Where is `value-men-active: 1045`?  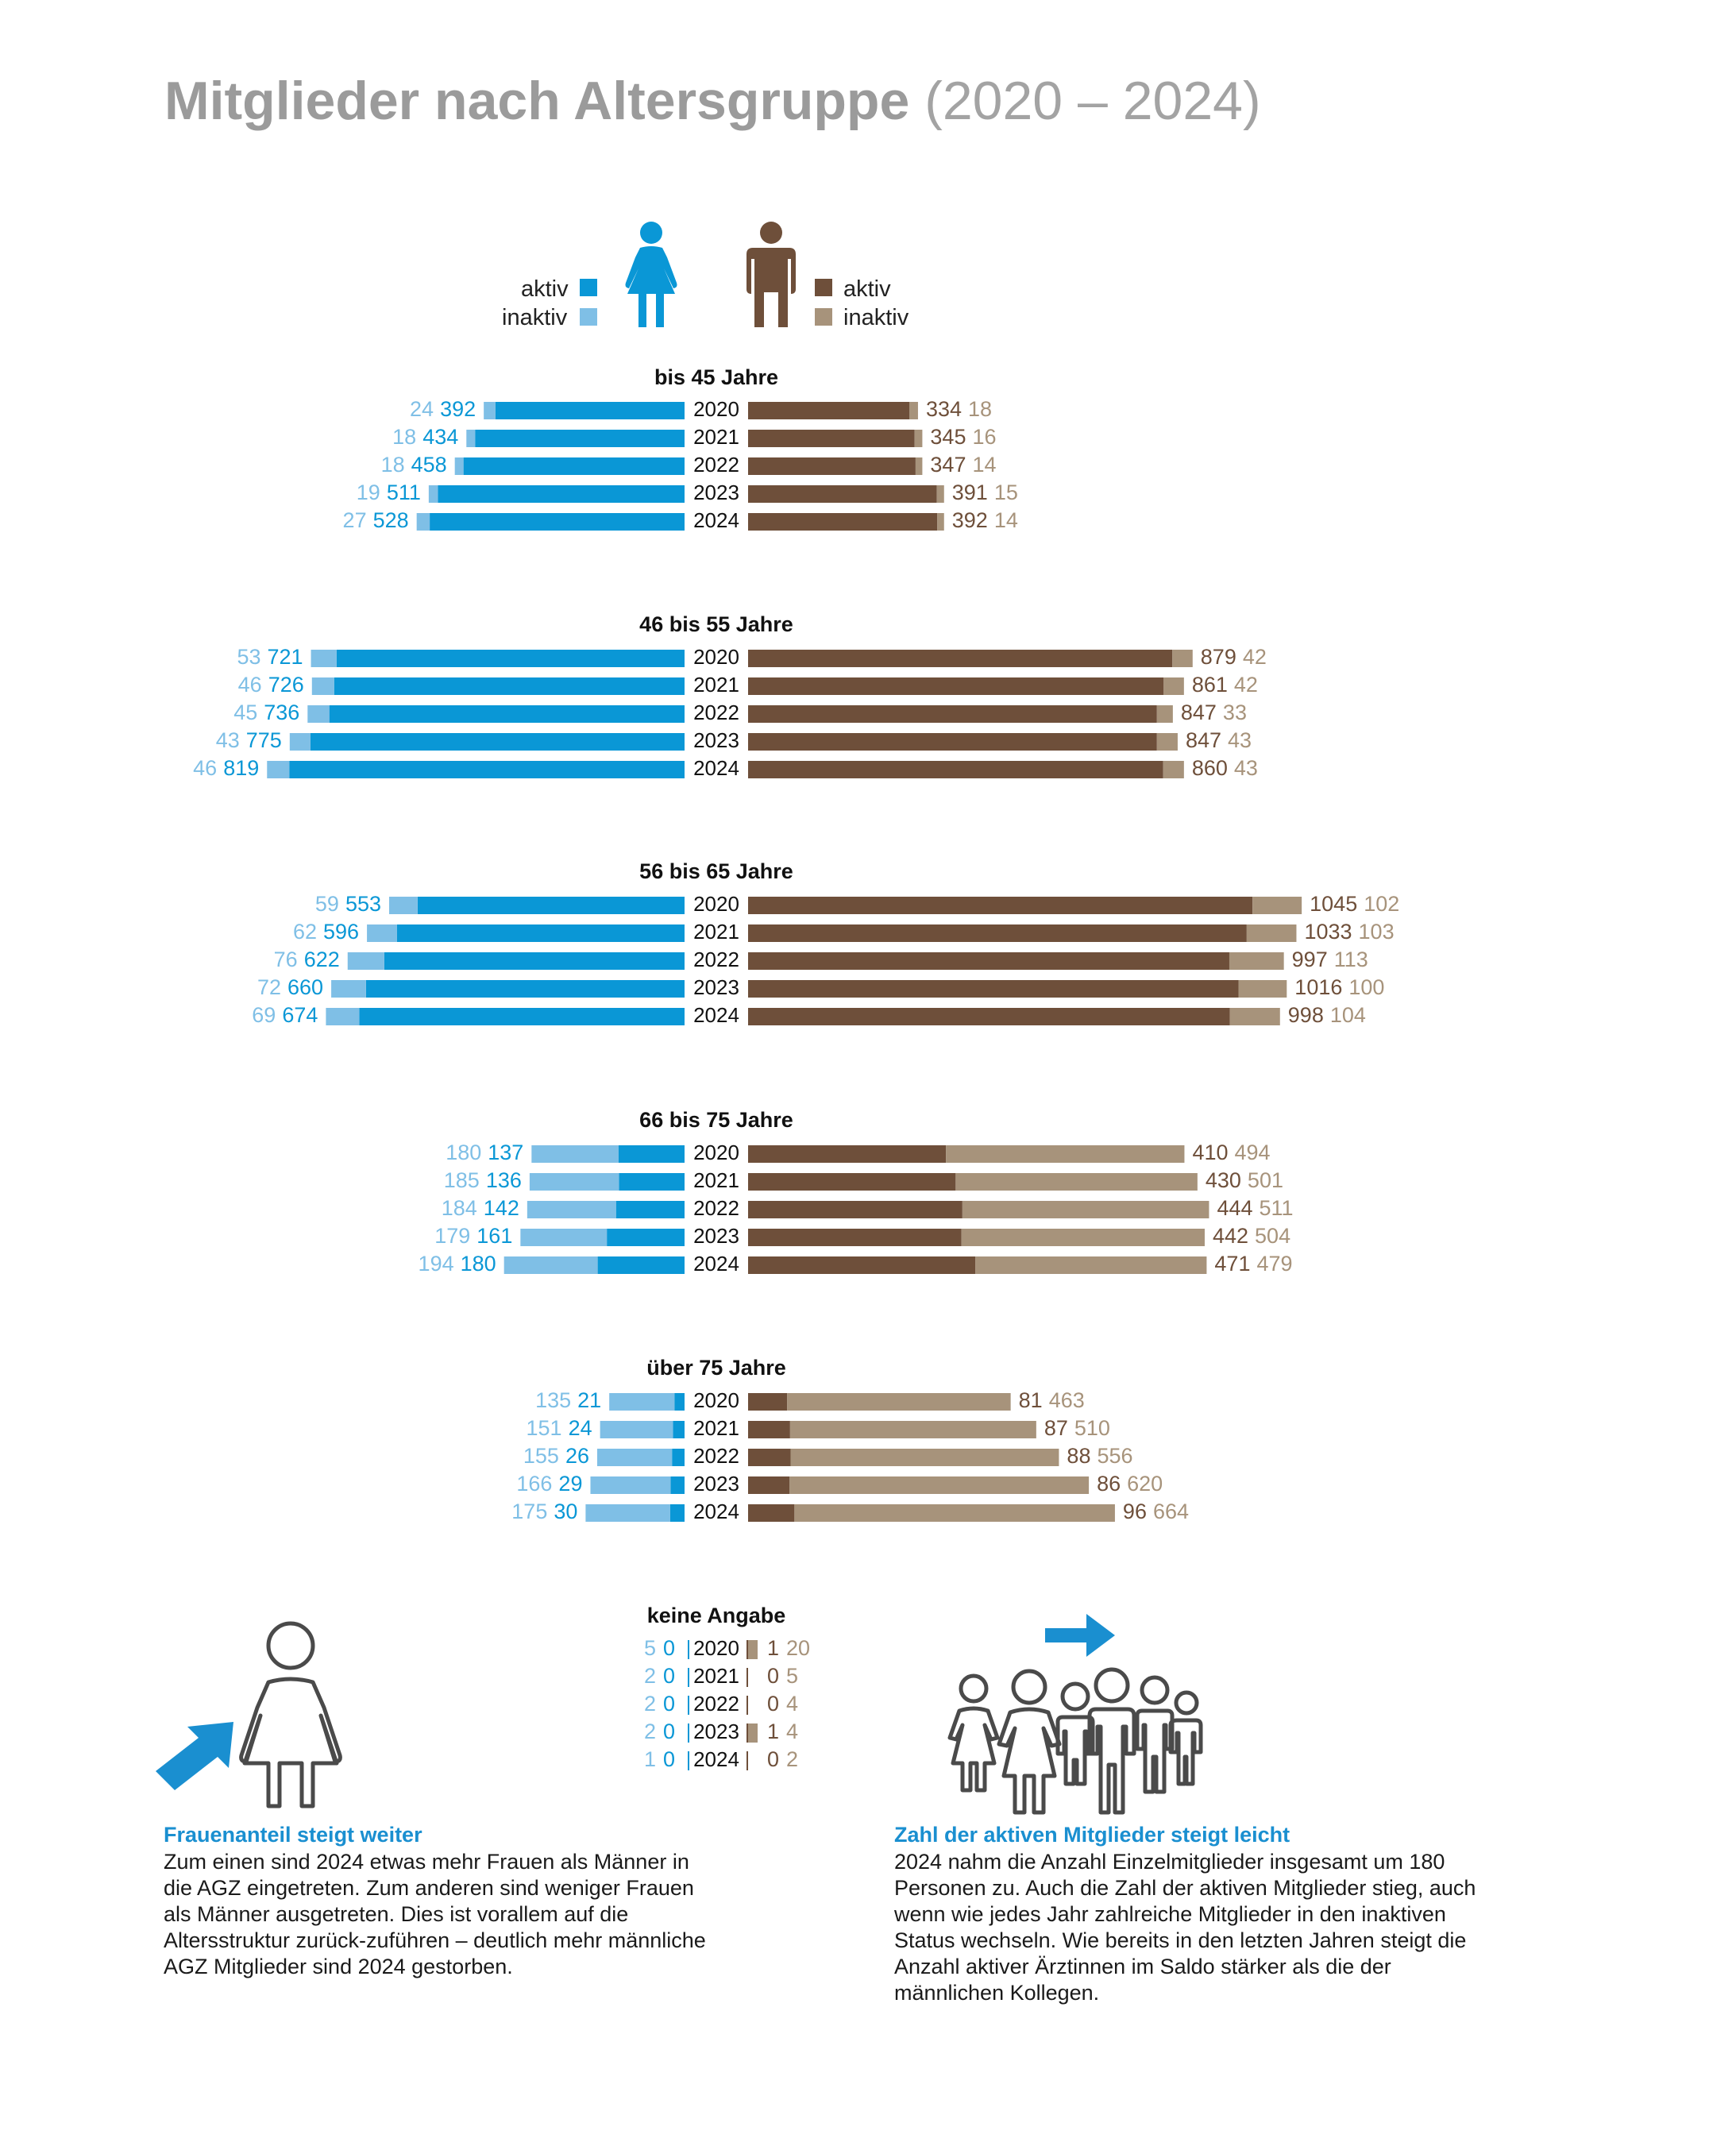 value-men-active: 1045 is located at coordinates (1333, 904).